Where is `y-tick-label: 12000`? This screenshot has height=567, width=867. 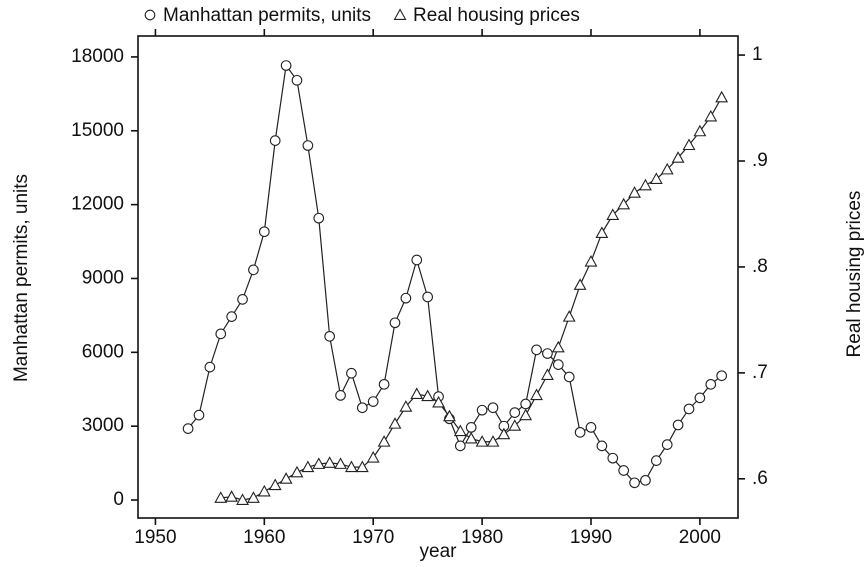
y-tick-label: 12000 is located at coordinates (97, 204).